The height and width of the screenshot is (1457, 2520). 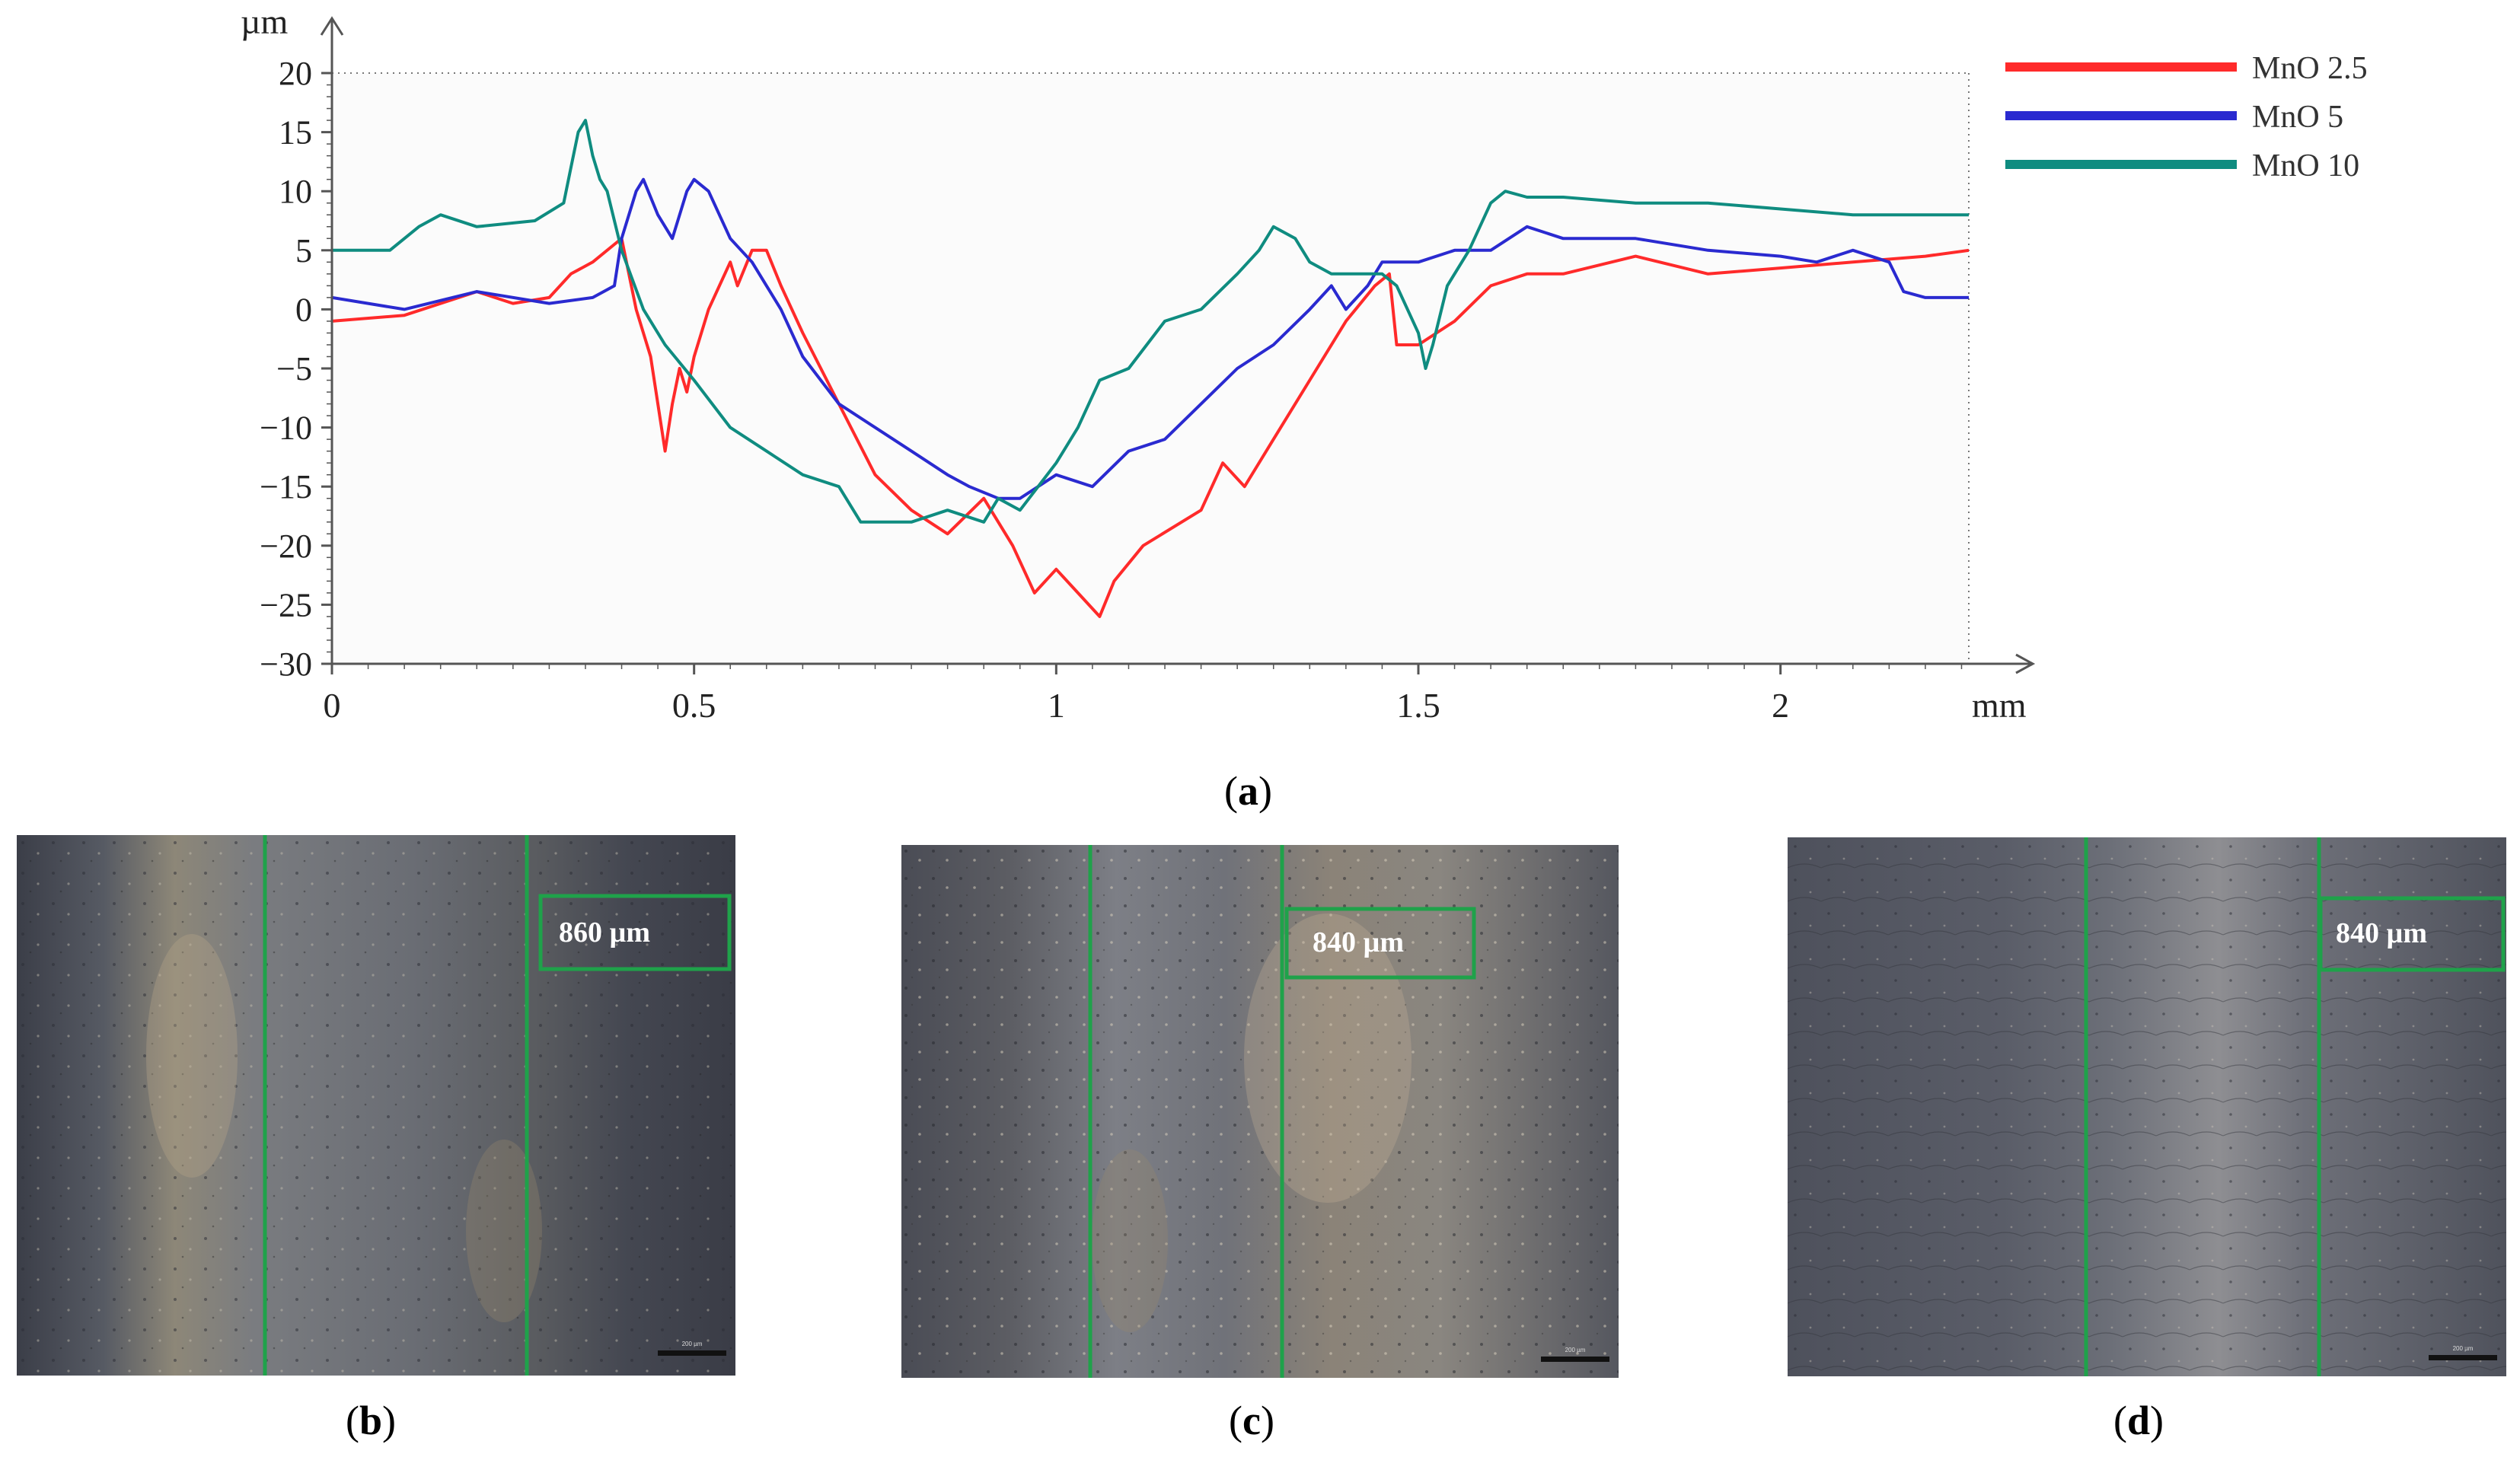 What do you see at coordinates (604, 932) in the screenshot?
I see `measurement-label: 860 µm` at bounding box center [604, 932].